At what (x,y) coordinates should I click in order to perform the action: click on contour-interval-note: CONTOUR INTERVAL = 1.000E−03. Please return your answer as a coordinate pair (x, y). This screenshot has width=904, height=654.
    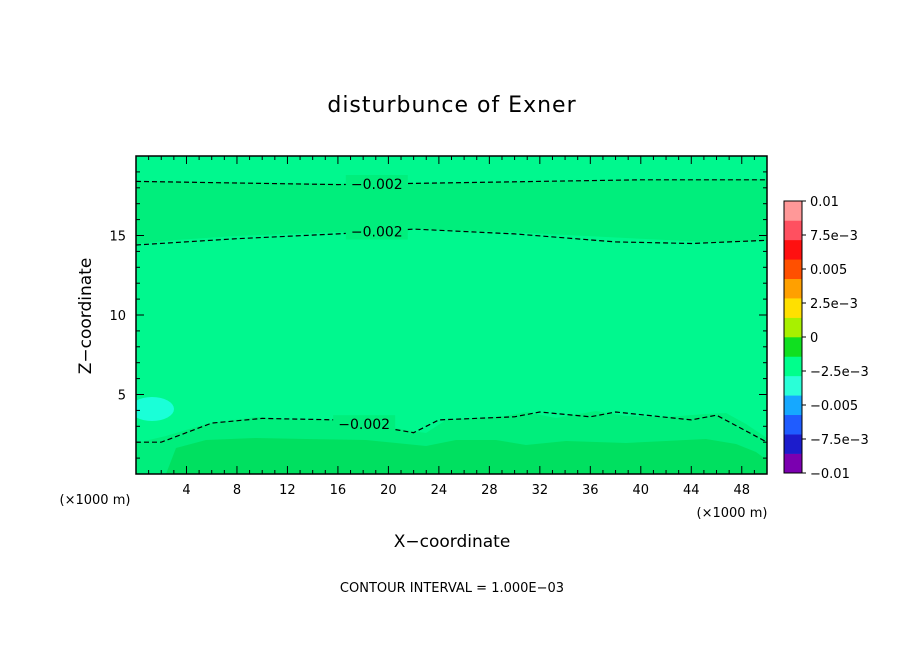
    Looking at the image, I should click on (452, 588).